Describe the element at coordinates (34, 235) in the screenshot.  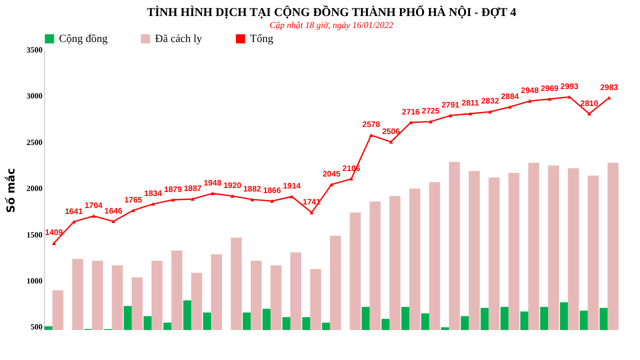
I see `y-tick-label: 1500` at that location.